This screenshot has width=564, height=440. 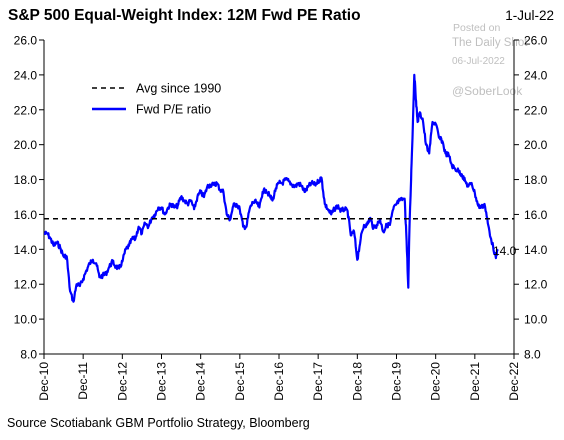 I want to click on as-of-date: 1-Jul-22, so click(x=529, y=15).